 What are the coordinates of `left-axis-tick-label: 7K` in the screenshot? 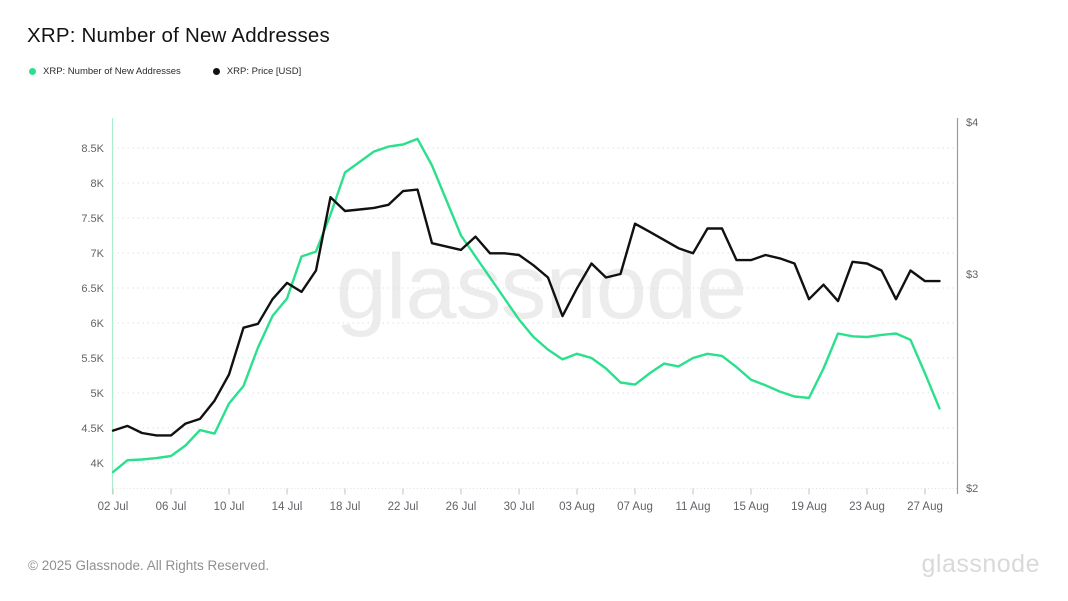 It's located at (98, 254).